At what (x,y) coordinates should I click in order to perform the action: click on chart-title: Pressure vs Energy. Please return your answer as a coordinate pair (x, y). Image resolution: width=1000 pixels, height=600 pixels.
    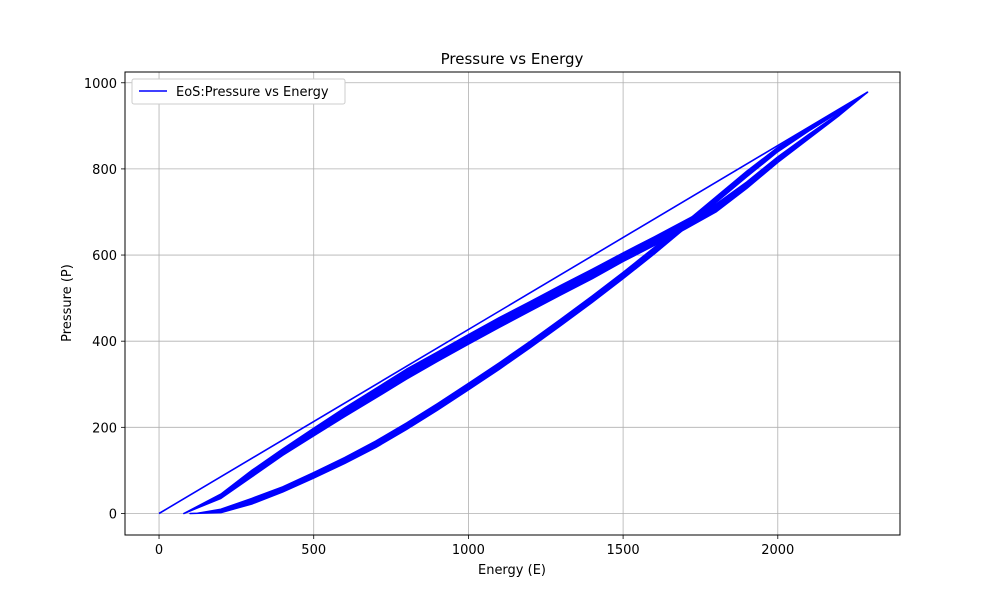
    Looking at the image, I should click on (512, 59).